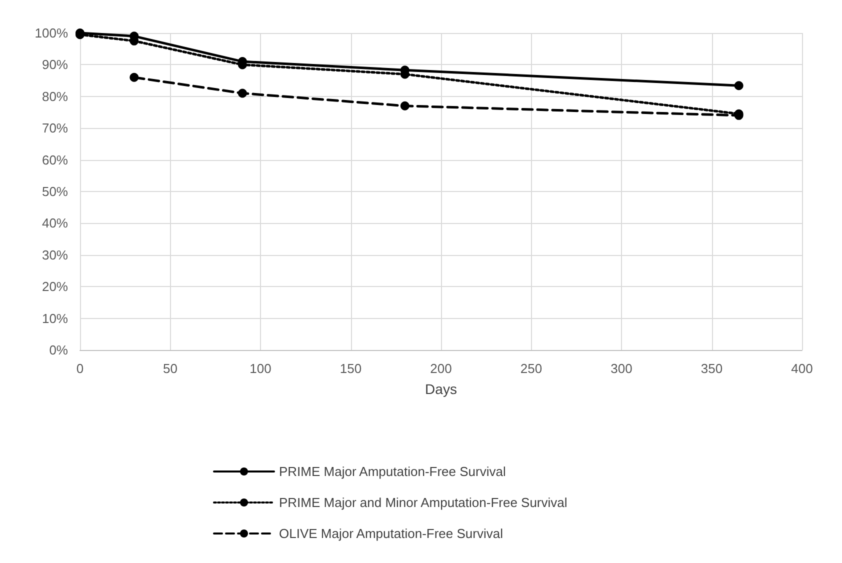 The width and height of the screenshot is (842, 563). I want to click on legend-label: OLIVE Major Amputation-Free Survival, so click(391, 533).